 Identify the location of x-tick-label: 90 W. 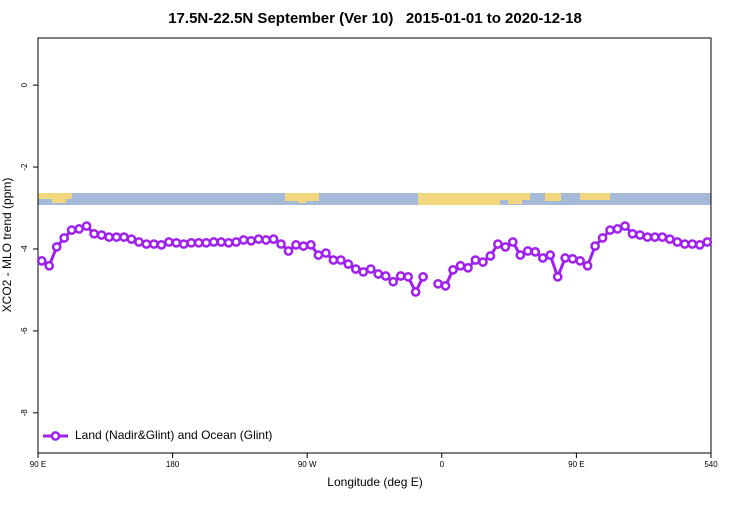
(307, 464).